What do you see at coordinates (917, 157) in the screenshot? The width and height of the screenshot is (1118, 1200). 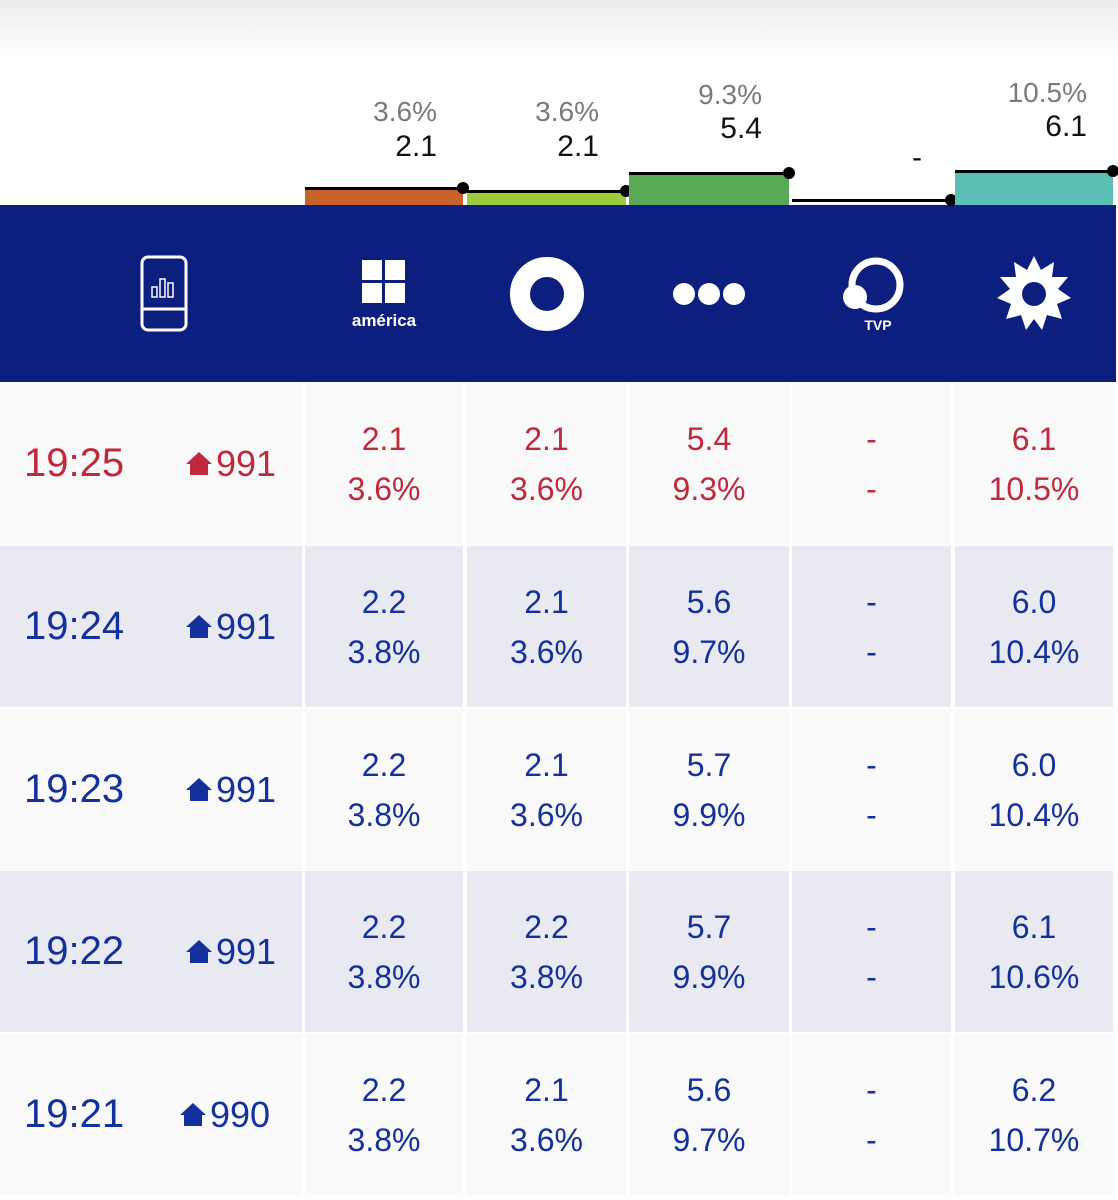 I see `summary-rating: -` at bounding box center [917, 157].